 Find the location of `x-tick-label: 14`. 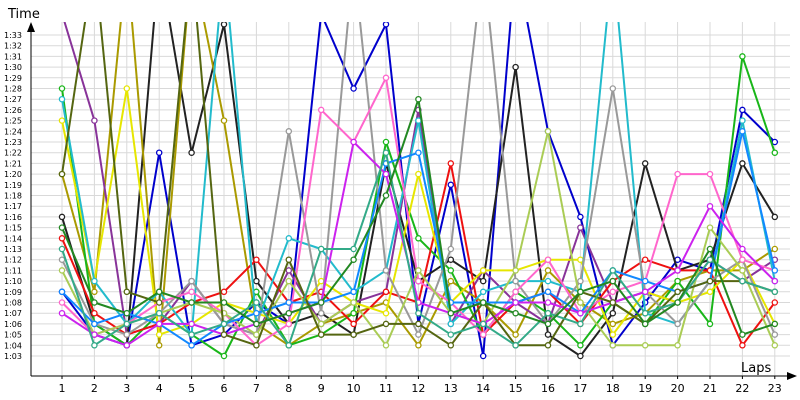

x-tick-label: 14 is located at coordinates (483, 388).